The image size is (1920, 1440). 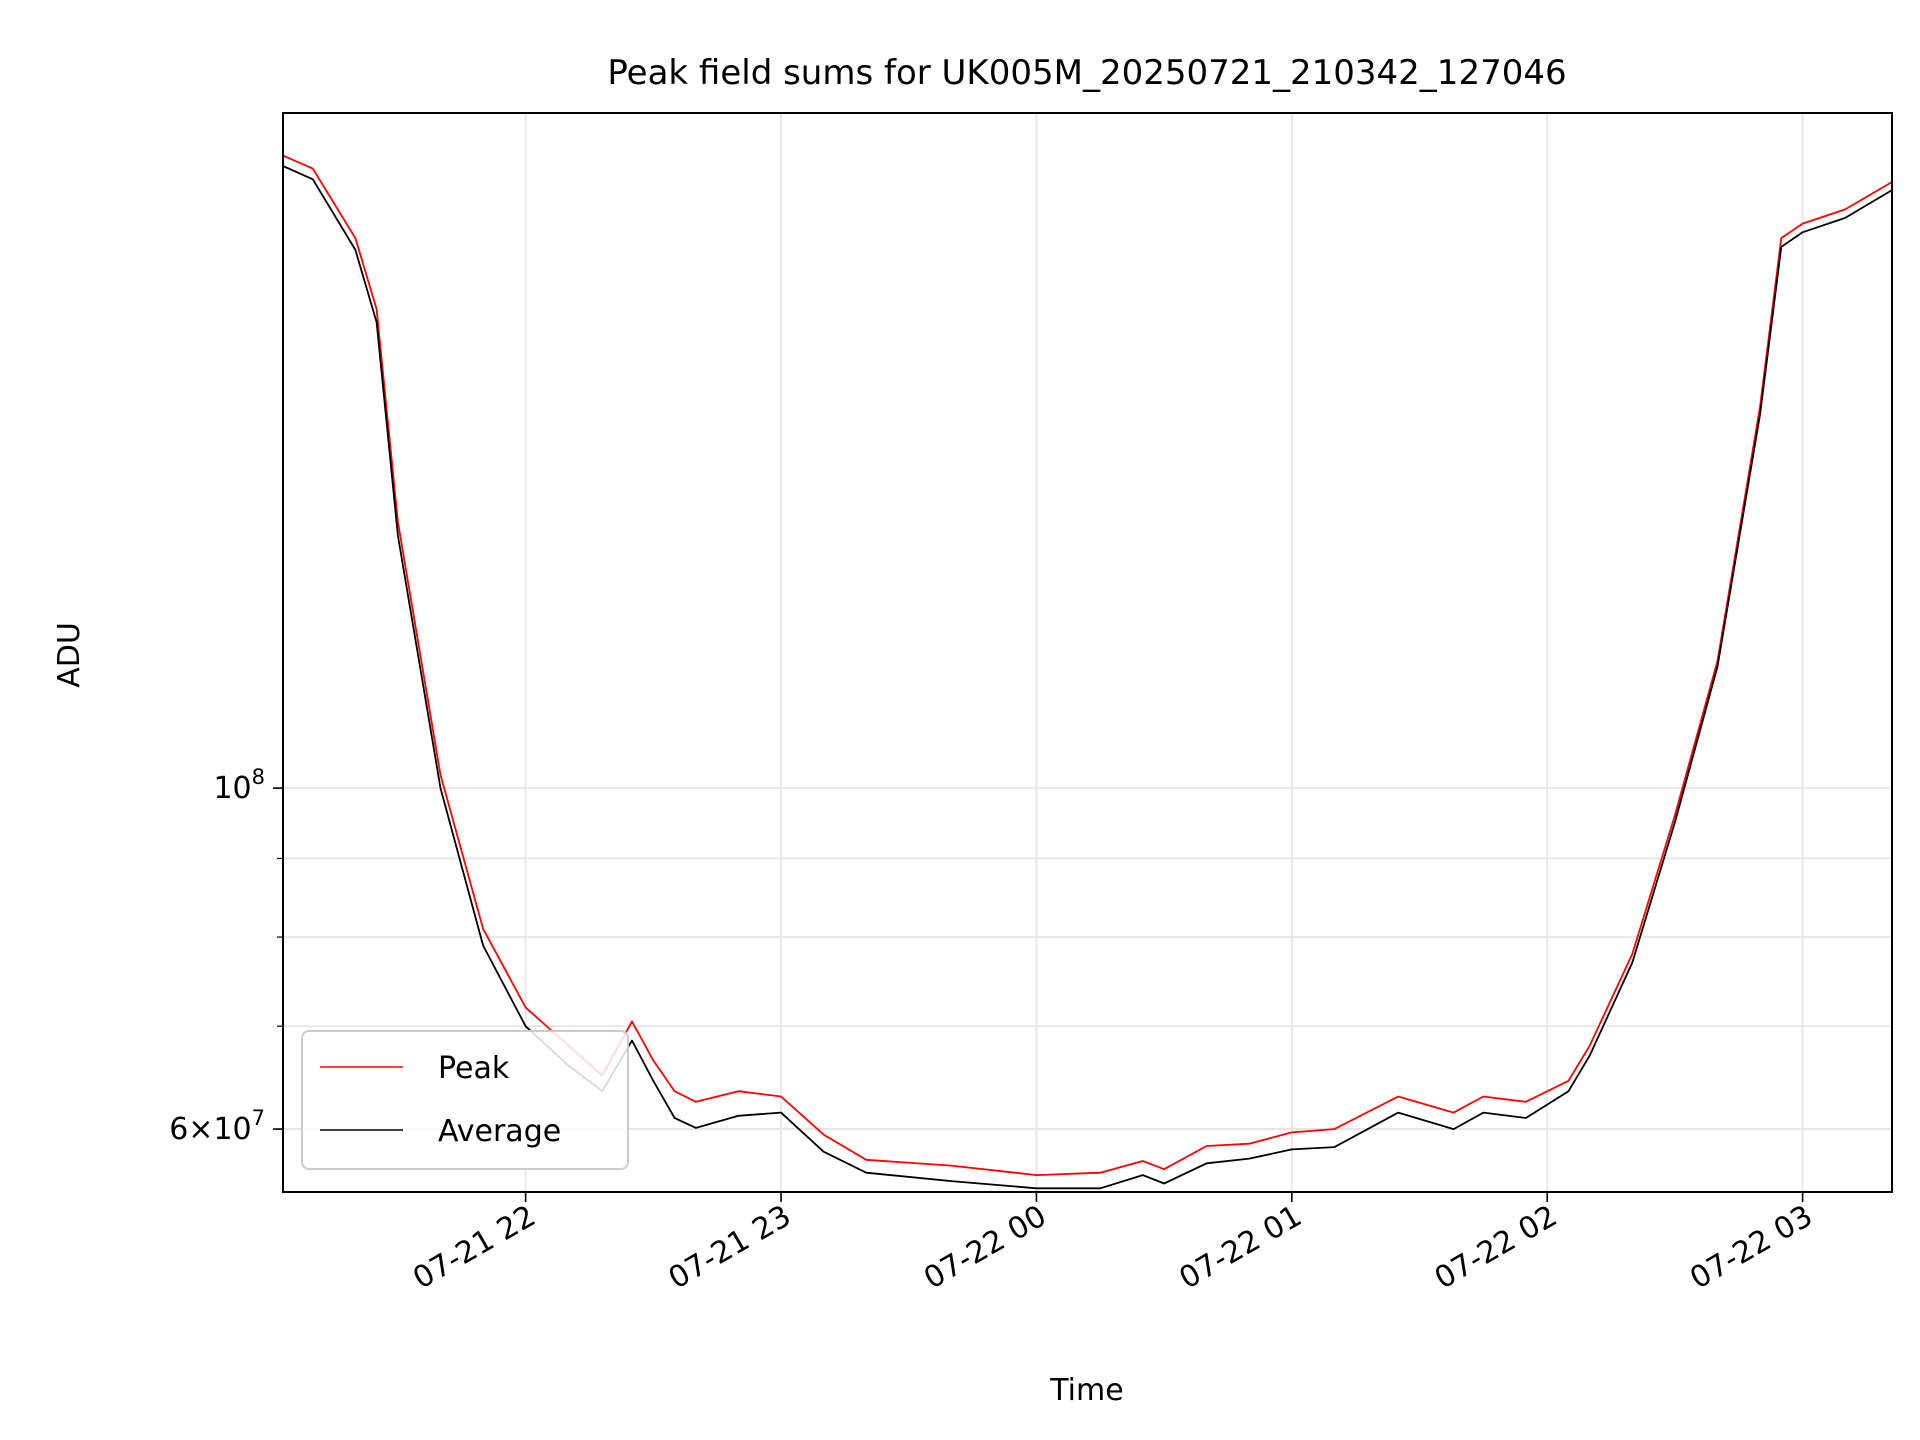 I want to click on x-tick-label: 07-21 23, so click(x=730, y=1248).